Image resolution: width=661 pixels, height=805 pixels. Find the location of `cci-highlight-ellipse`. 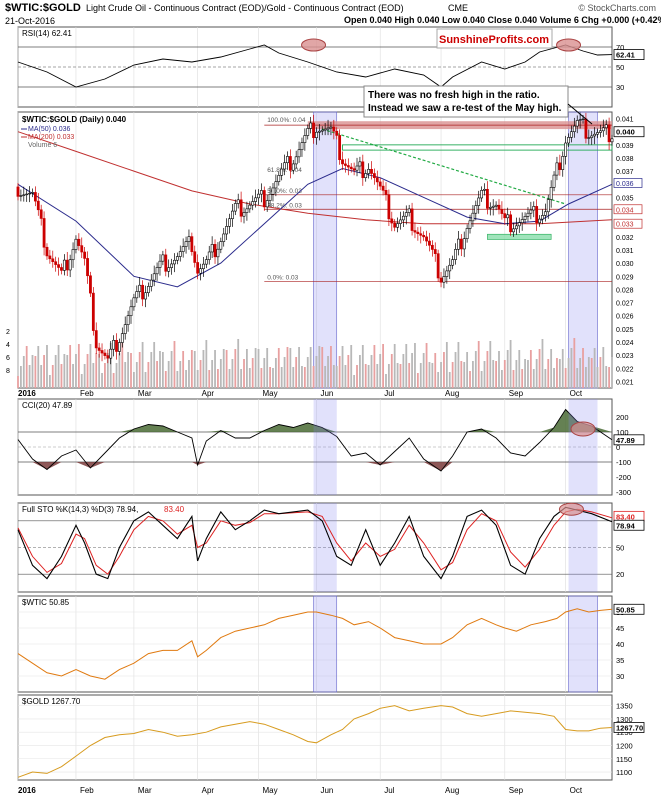

cci-highlight-ellipse is located at coordinates (583, 429).